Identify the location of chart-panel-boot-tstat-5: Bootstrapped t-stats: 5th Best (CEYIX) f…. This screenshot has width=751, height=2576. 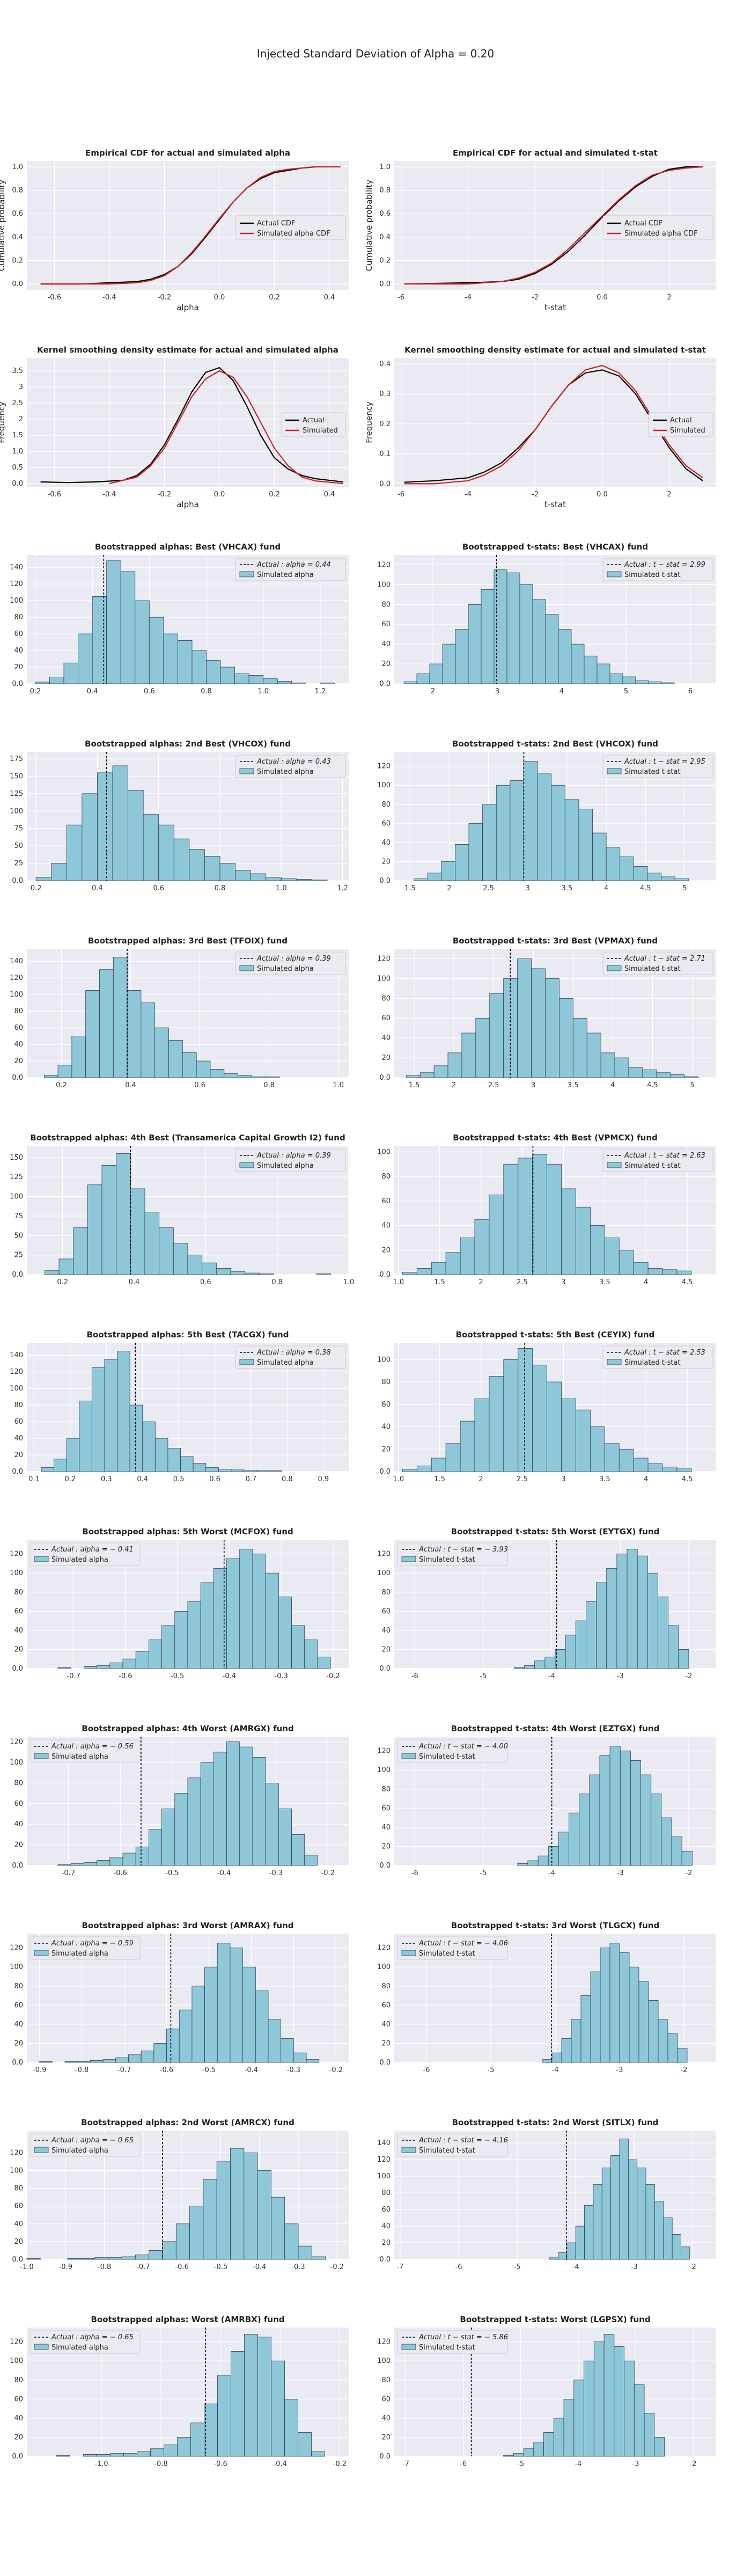
(546, 1406).